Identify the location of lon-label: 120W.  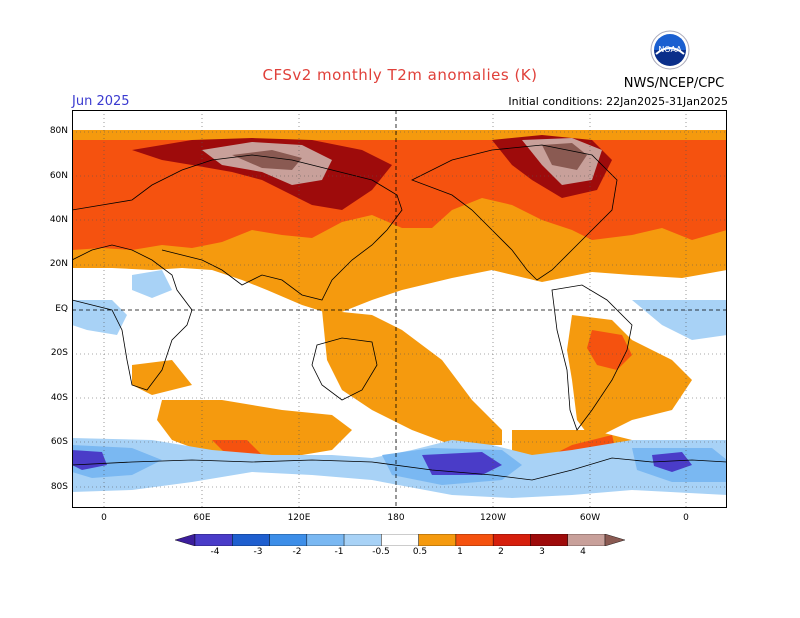
(493, 518).